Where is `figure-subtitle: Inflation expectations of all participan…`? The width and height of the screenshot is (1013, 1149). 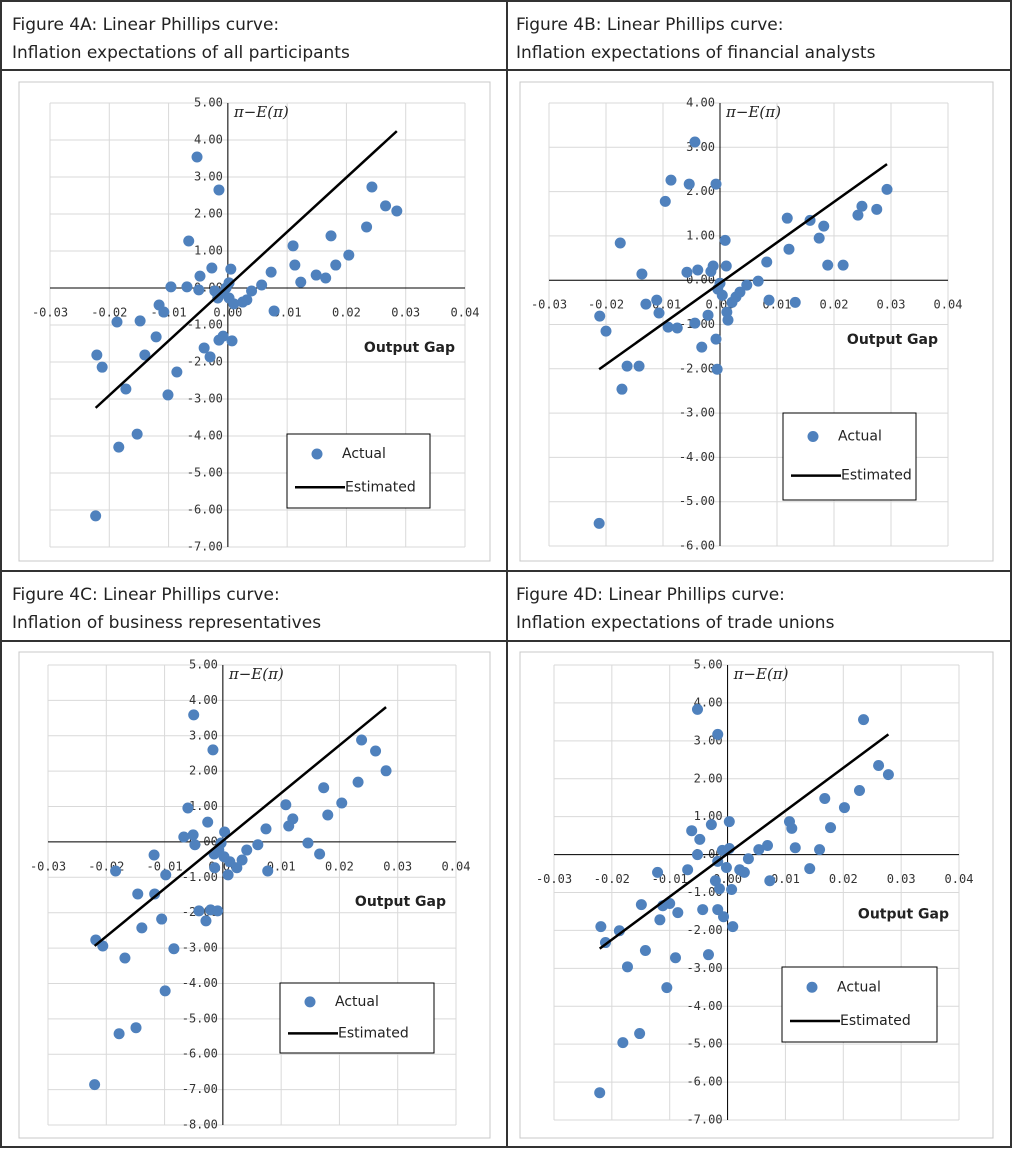
figure-subtitle: Inflation expectations of all participan… is located at coordinates (181, 53).